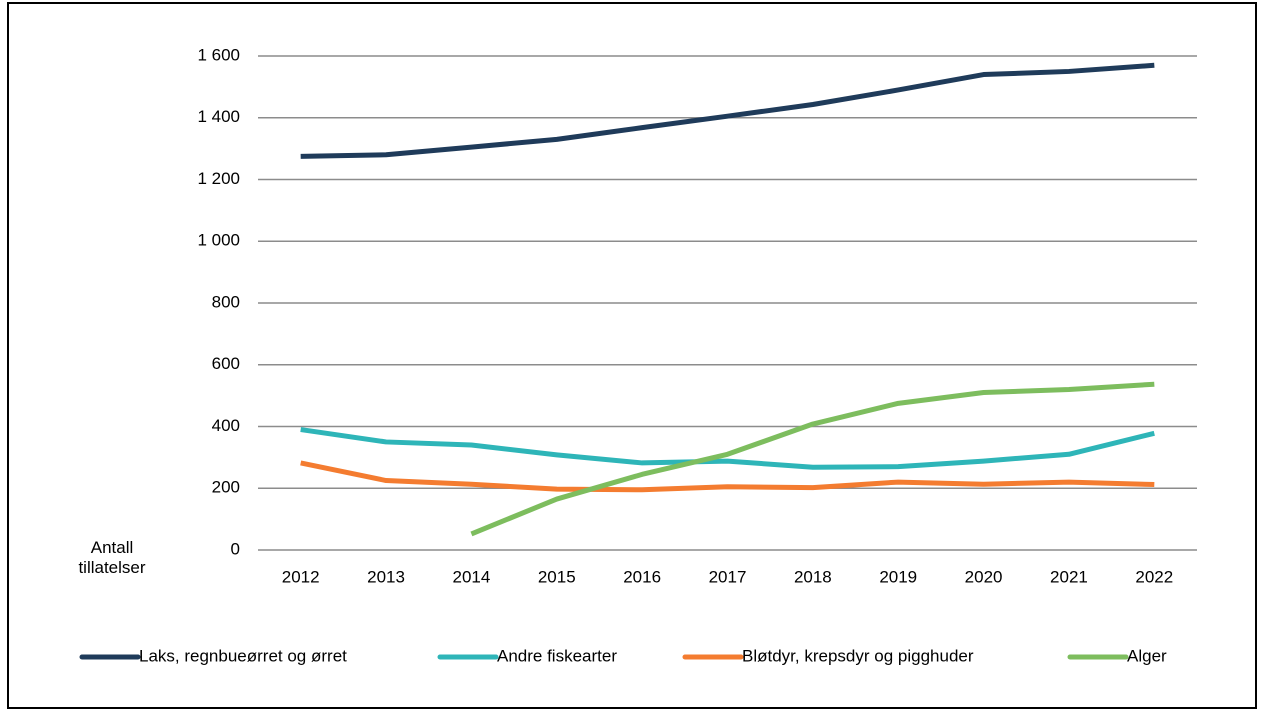 This screenshot has width=1264, height=721. I want to click on y-tick-label: 0, so click(235, 548).